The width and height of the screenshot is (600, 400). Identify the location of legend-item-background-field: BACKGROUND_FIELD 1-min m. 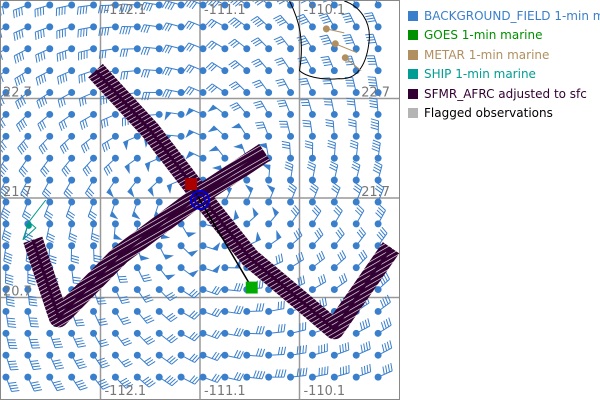
(504, 16).